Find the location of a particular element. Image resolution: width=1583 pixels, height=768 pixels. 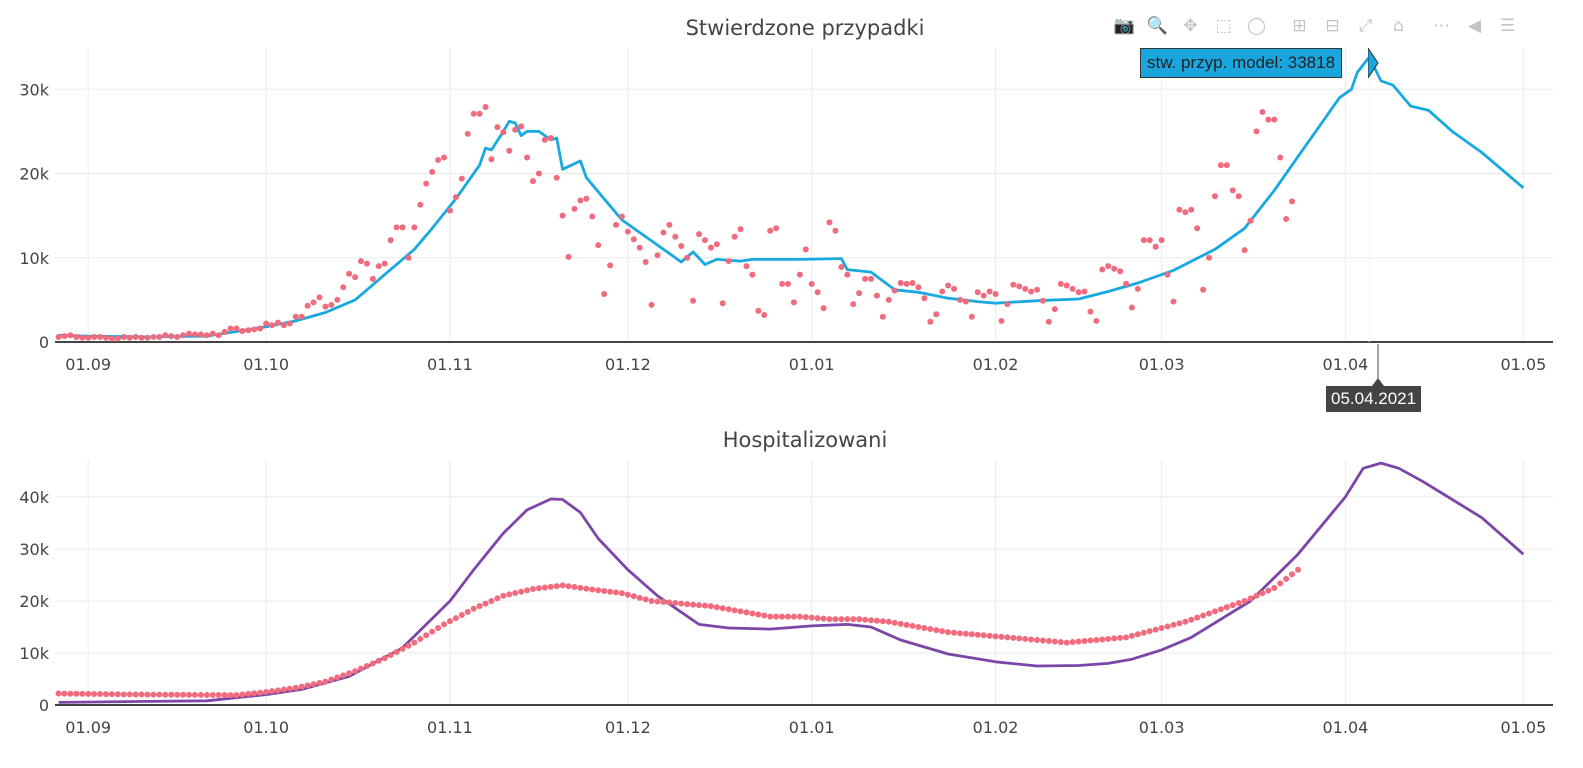

zoom-out-icon: ⊟ is located at coordinates (1332, 26).